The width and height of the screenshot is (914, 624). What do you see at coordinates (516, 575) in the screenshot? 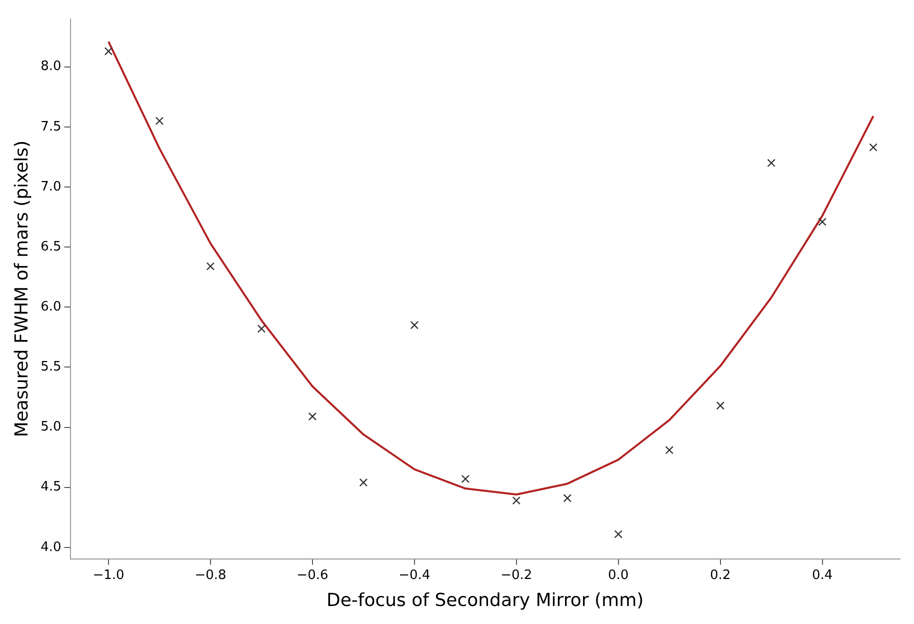
I see `x-tick-label: −0.2` at bounding box center [516, 575].